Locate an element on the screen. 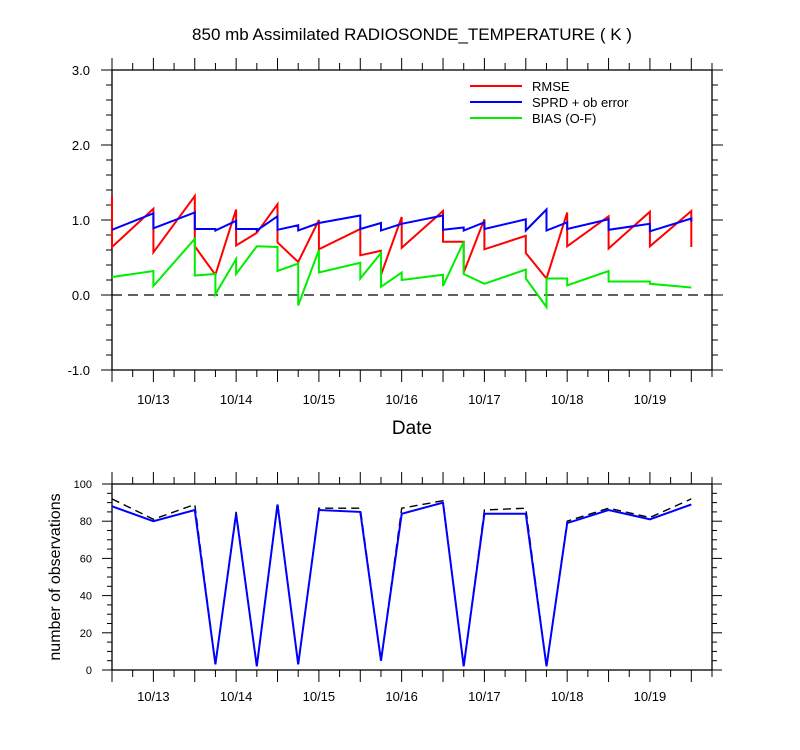  series-line-rmse is located at coordinates (402, 236).